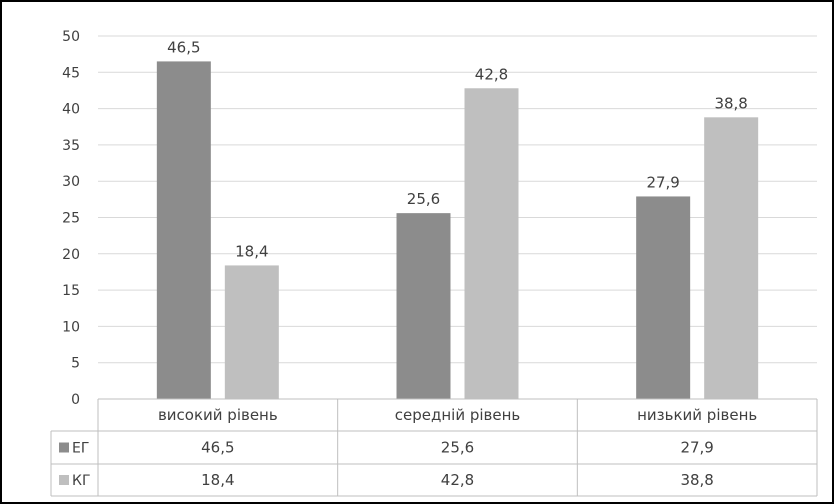 The width and height of the screenshot is (834, 504). Describe the element at coordinates (80, 449) in the screenshot. I see `series-name: ЕГ` at that location.